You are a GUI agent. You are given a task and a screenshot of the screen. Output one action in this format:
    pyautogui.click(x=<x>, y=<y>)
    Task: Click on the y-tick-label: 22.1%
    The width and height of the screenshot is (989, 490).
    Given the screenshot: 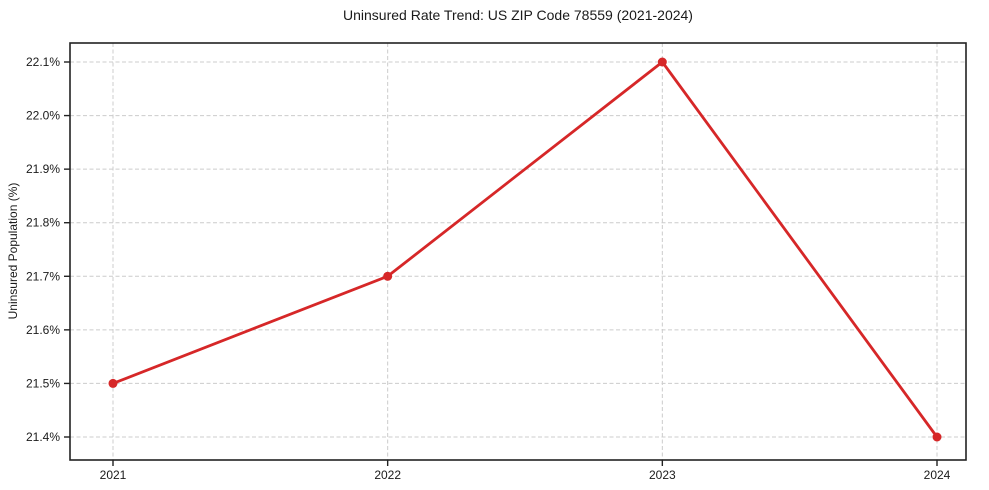 What is the action you would take?
    pyautogui.click(x=43, y=62)
    